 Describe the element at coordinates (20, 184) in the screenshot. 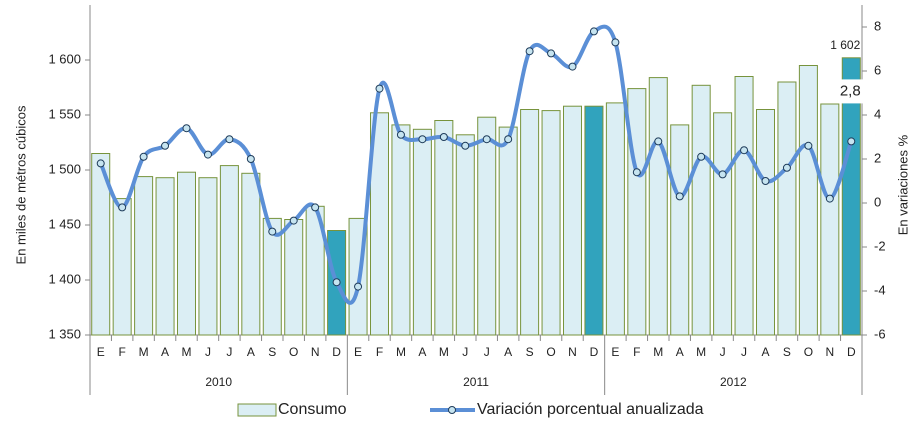

I see `y-axis-label: En miles de métros cúbicos` at that location.